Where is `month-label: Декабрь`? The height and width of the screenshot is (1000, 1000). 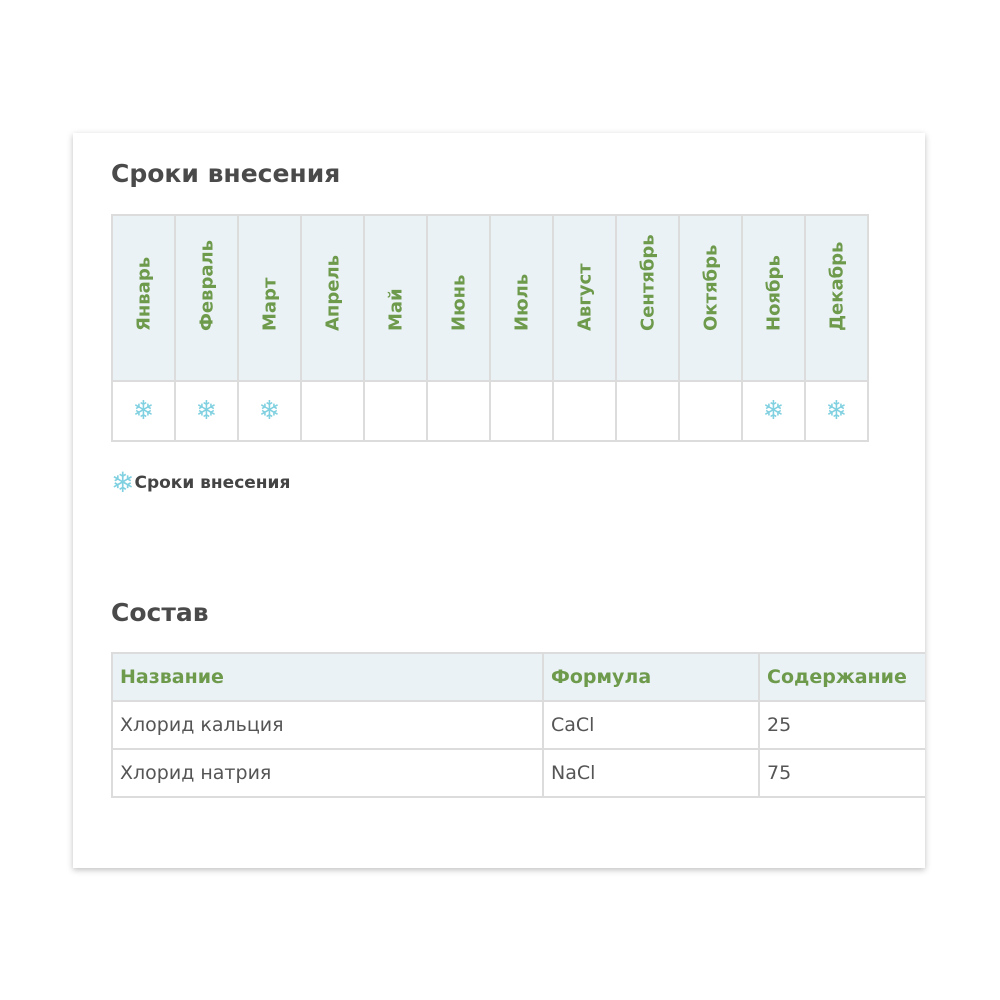
month-label: Декабрь is located at coordinates (836, 286).